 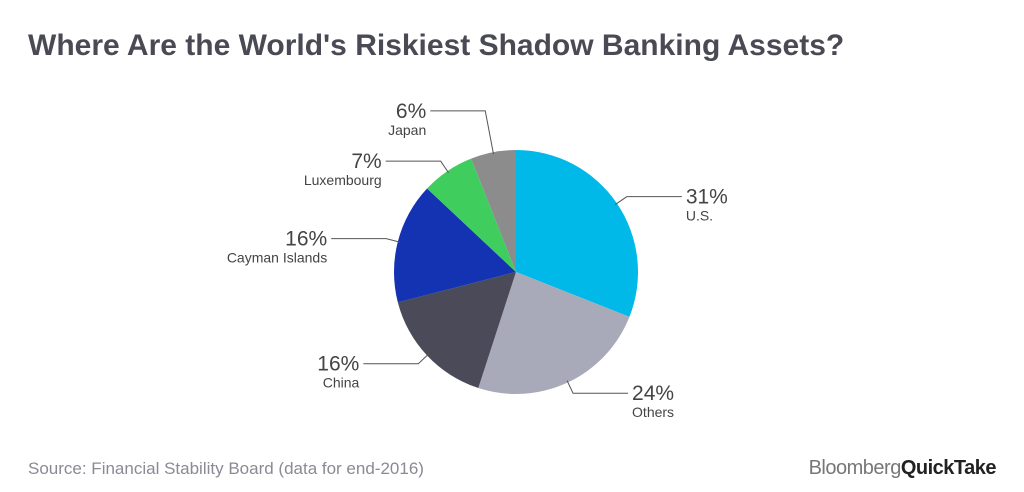 What do you see at coordinates (949, 468) in the screenshot?
I see `brand-product: QuickTake` at bounding box center [949, 468].